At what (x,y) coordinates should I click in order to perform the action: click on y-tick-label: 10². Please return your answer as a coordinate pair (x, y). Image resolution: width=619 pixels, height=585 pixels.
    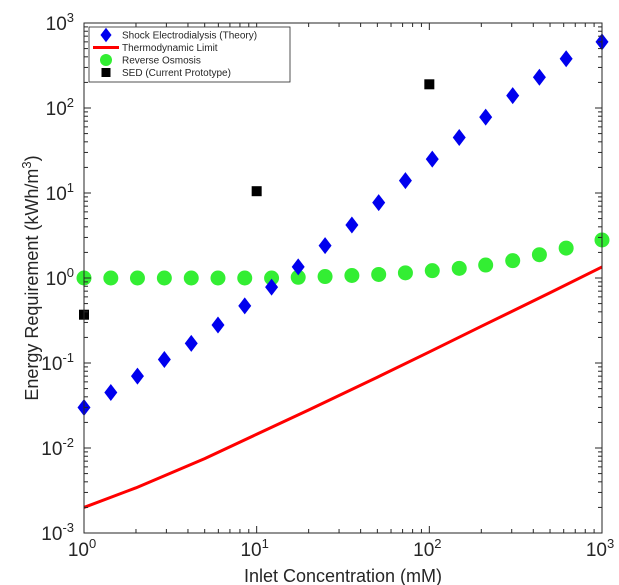
    Looking at the image, I should click on (60, 107).